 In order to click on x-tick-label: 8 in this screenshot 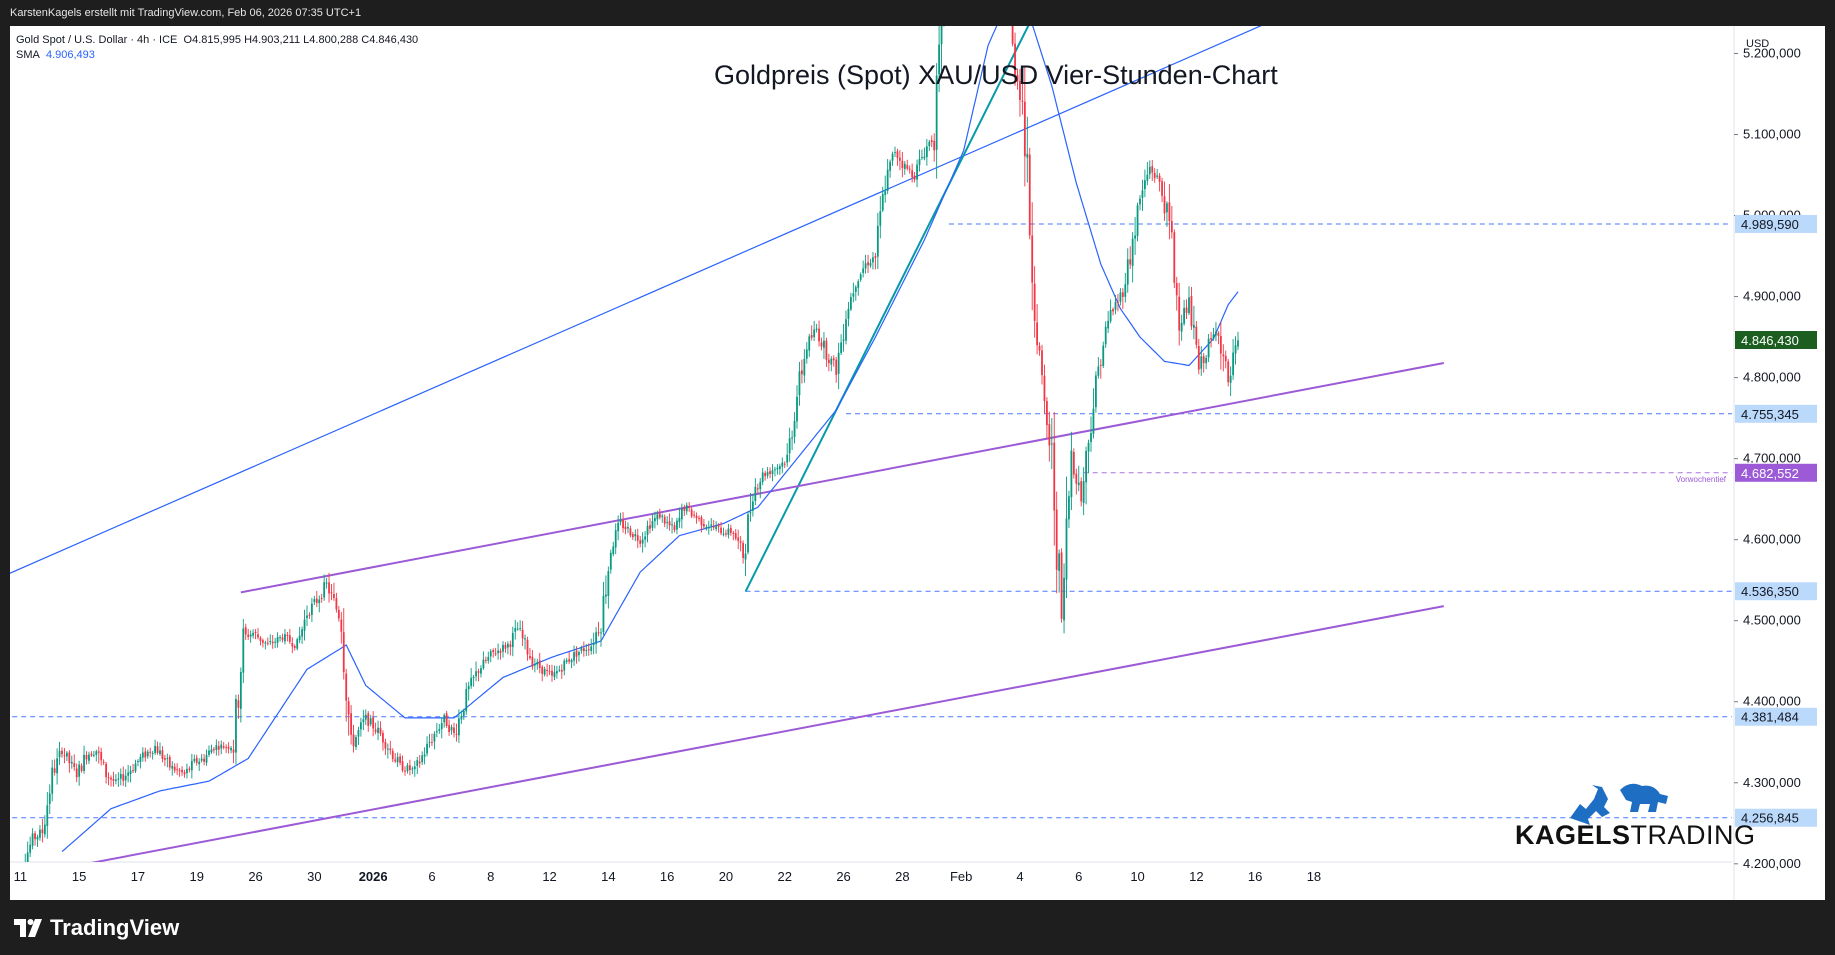, I will do `click(490, 876)`.